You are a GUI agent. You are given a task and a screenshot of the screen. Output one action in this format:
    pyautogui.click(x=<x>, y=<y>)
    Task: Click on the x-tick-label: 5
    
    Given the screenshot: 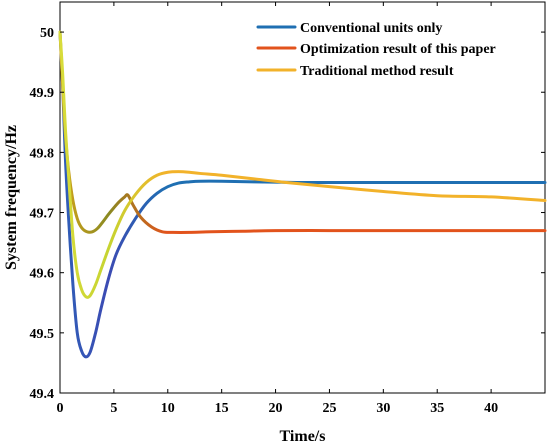 What is the action you would take?
    pyautogui.click(x=113, y=408)
    